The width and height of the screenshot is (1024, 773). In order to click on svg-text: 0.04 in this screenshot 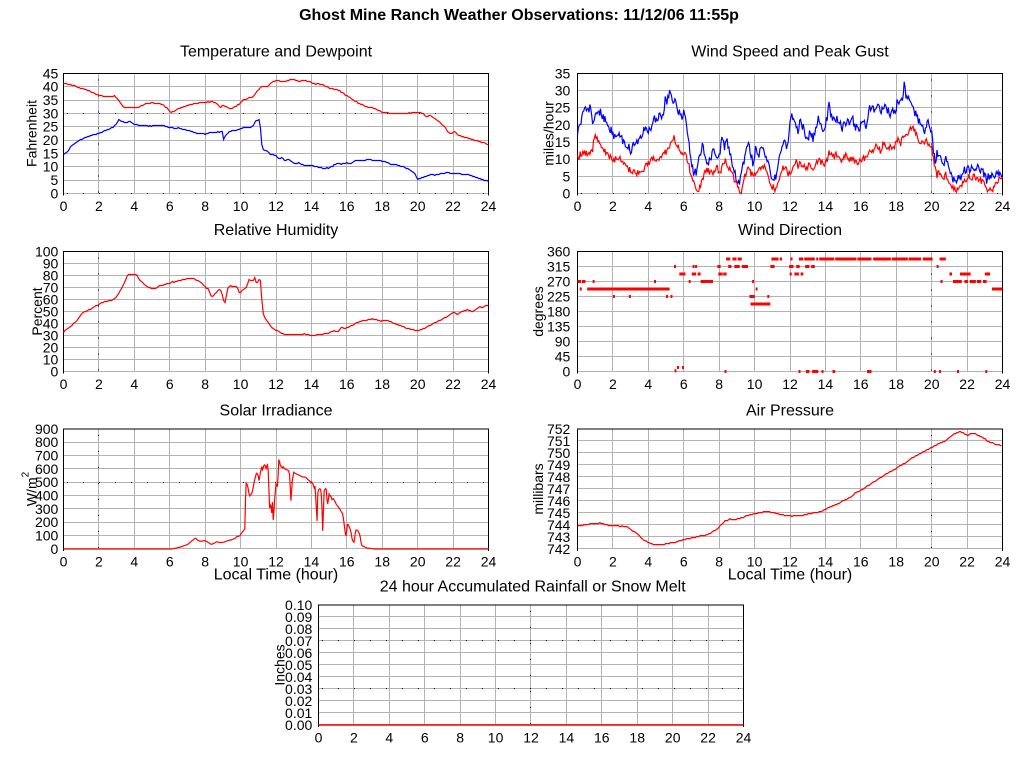, I will do `click(298, 677)`.